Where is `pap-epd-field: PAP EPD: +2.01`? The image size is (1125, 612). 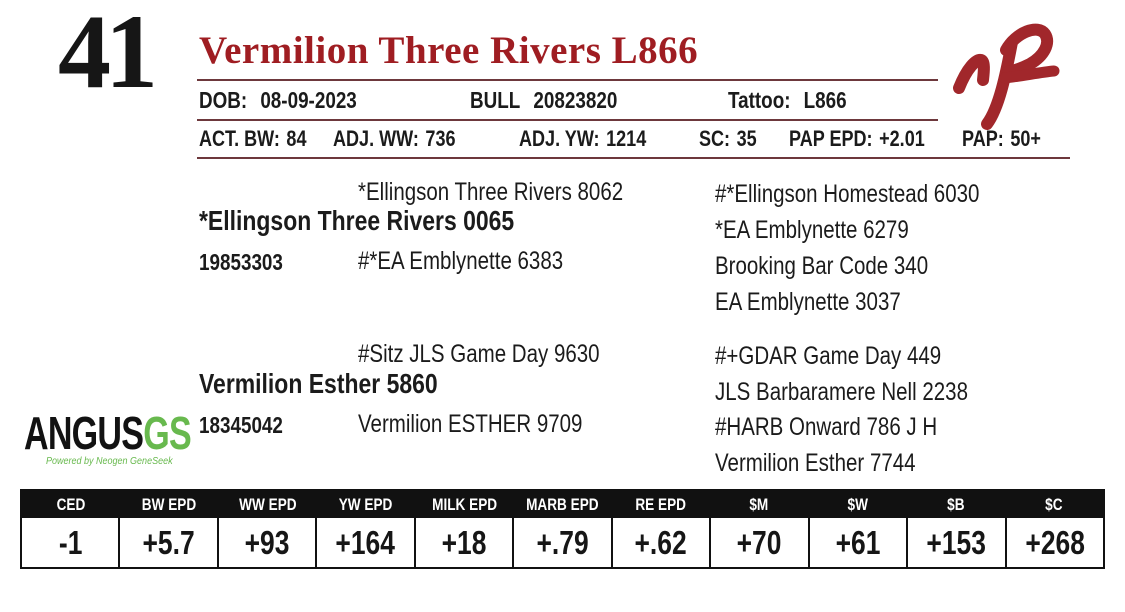
pap-epd-field: PAP EPD: +2.01 is located at coordinates (872, 139).